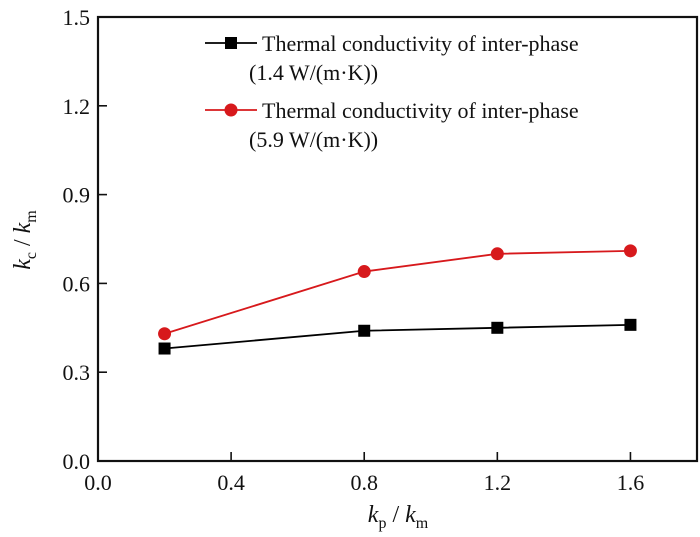  Describe the element at coordinates (410, 515) in the screenshot. I see `x-label-k2: k` at that location.